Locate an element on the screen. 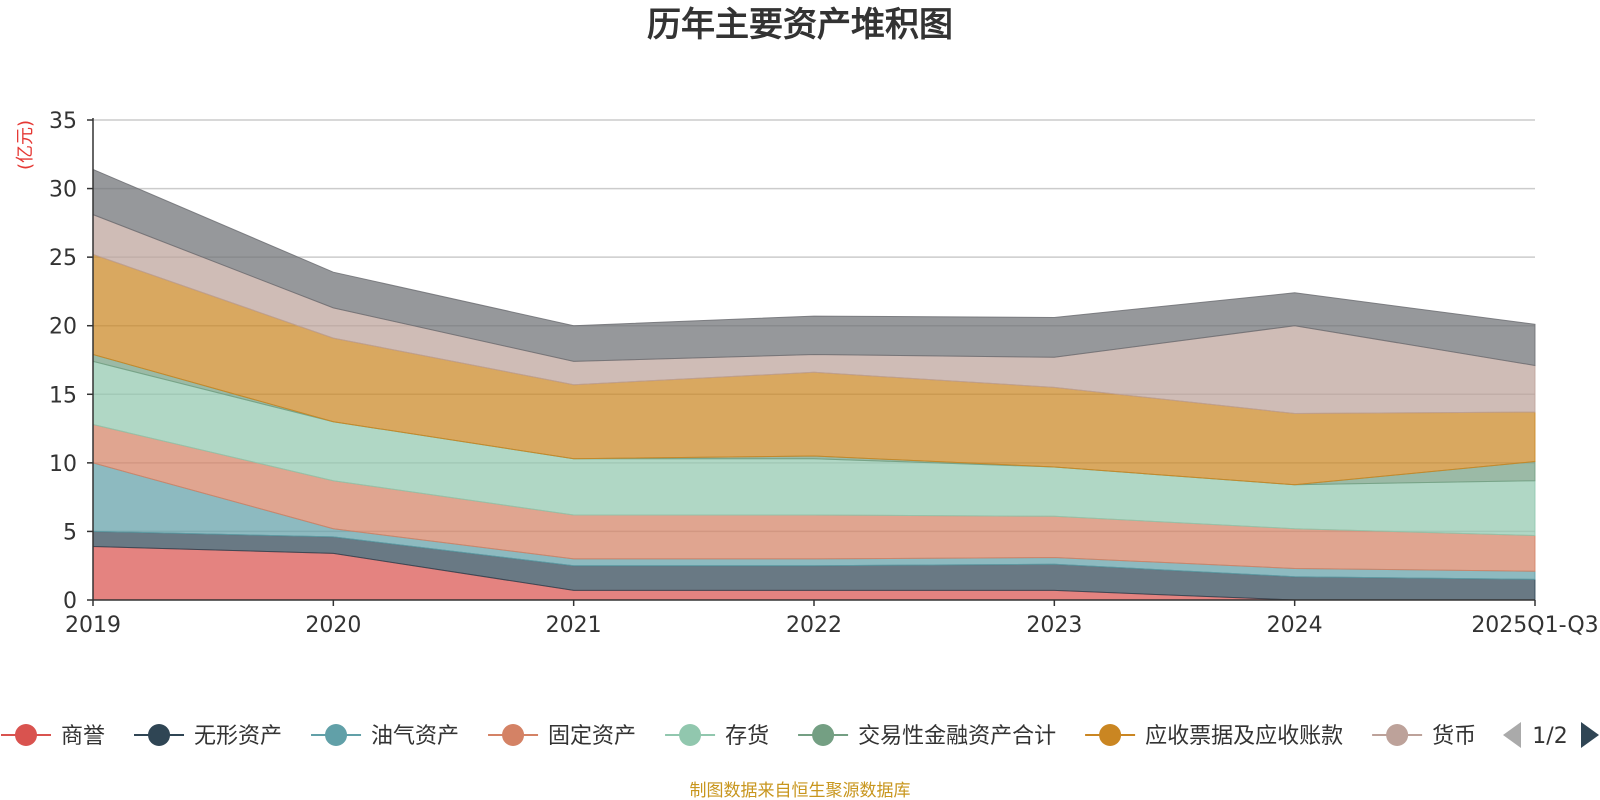 This screenshot has width=1600, height=800. legend-item: 应收票据及应收账款 is located at coordinates (1214, 736).